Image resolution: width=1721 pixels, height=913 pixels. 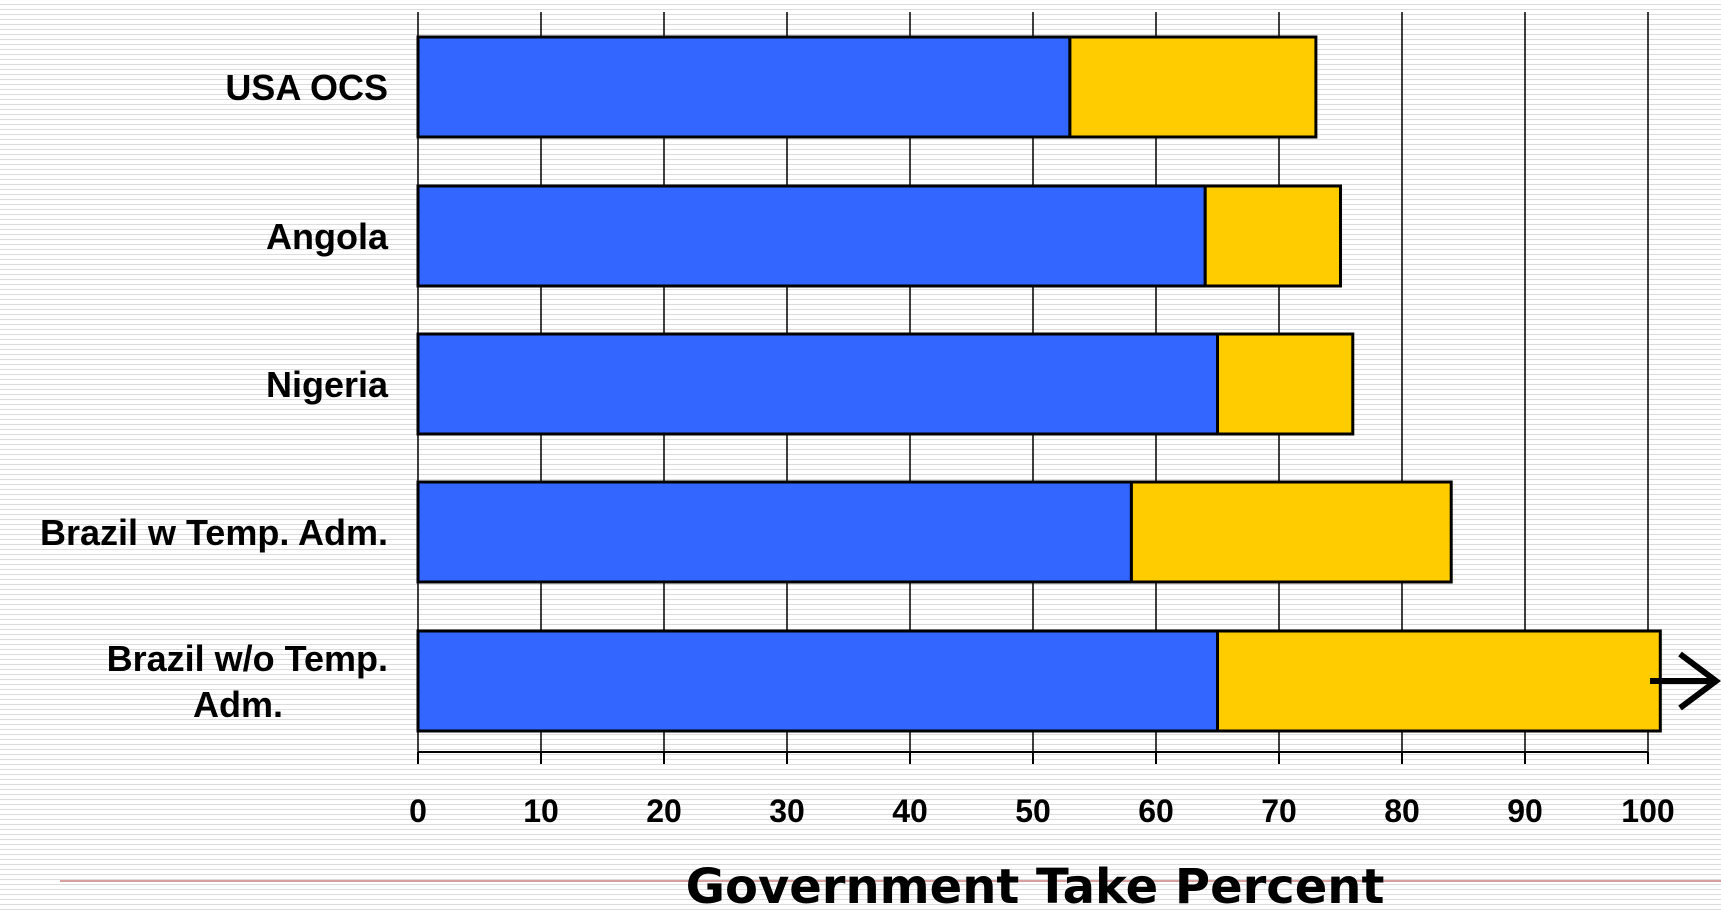 What do you see at coordinates (1699, 681) in the screenshot?
I see `overflow-arrow-head` at bounding box center [1699, 681].